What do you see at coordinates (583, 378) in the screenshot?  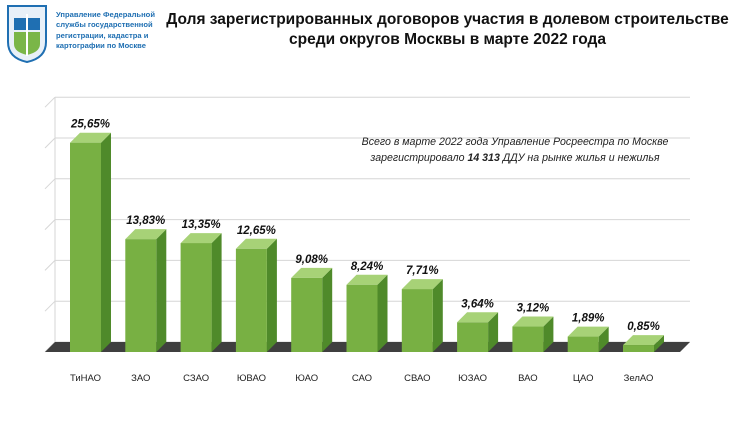 I see `category-label: ЦАО` at bounding box center [583, 378].